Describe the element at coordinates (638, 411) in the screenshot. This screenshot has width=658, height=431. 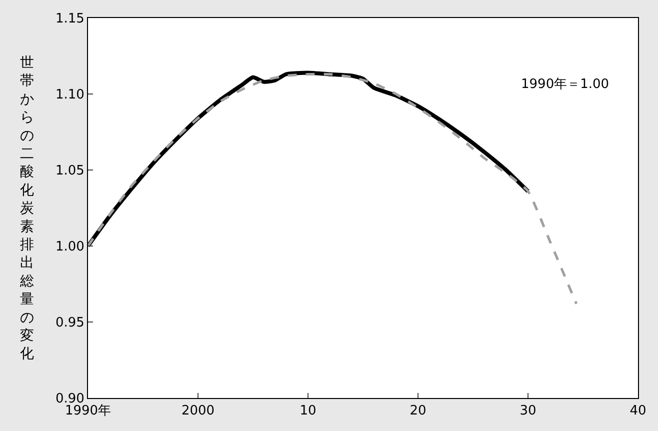
I see `x-tick-label: 40` at that location.